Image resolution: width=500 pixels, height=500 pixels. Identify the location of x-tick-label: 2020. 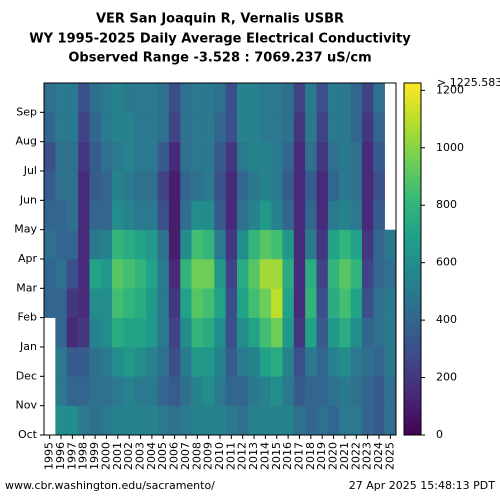
(333, 456).